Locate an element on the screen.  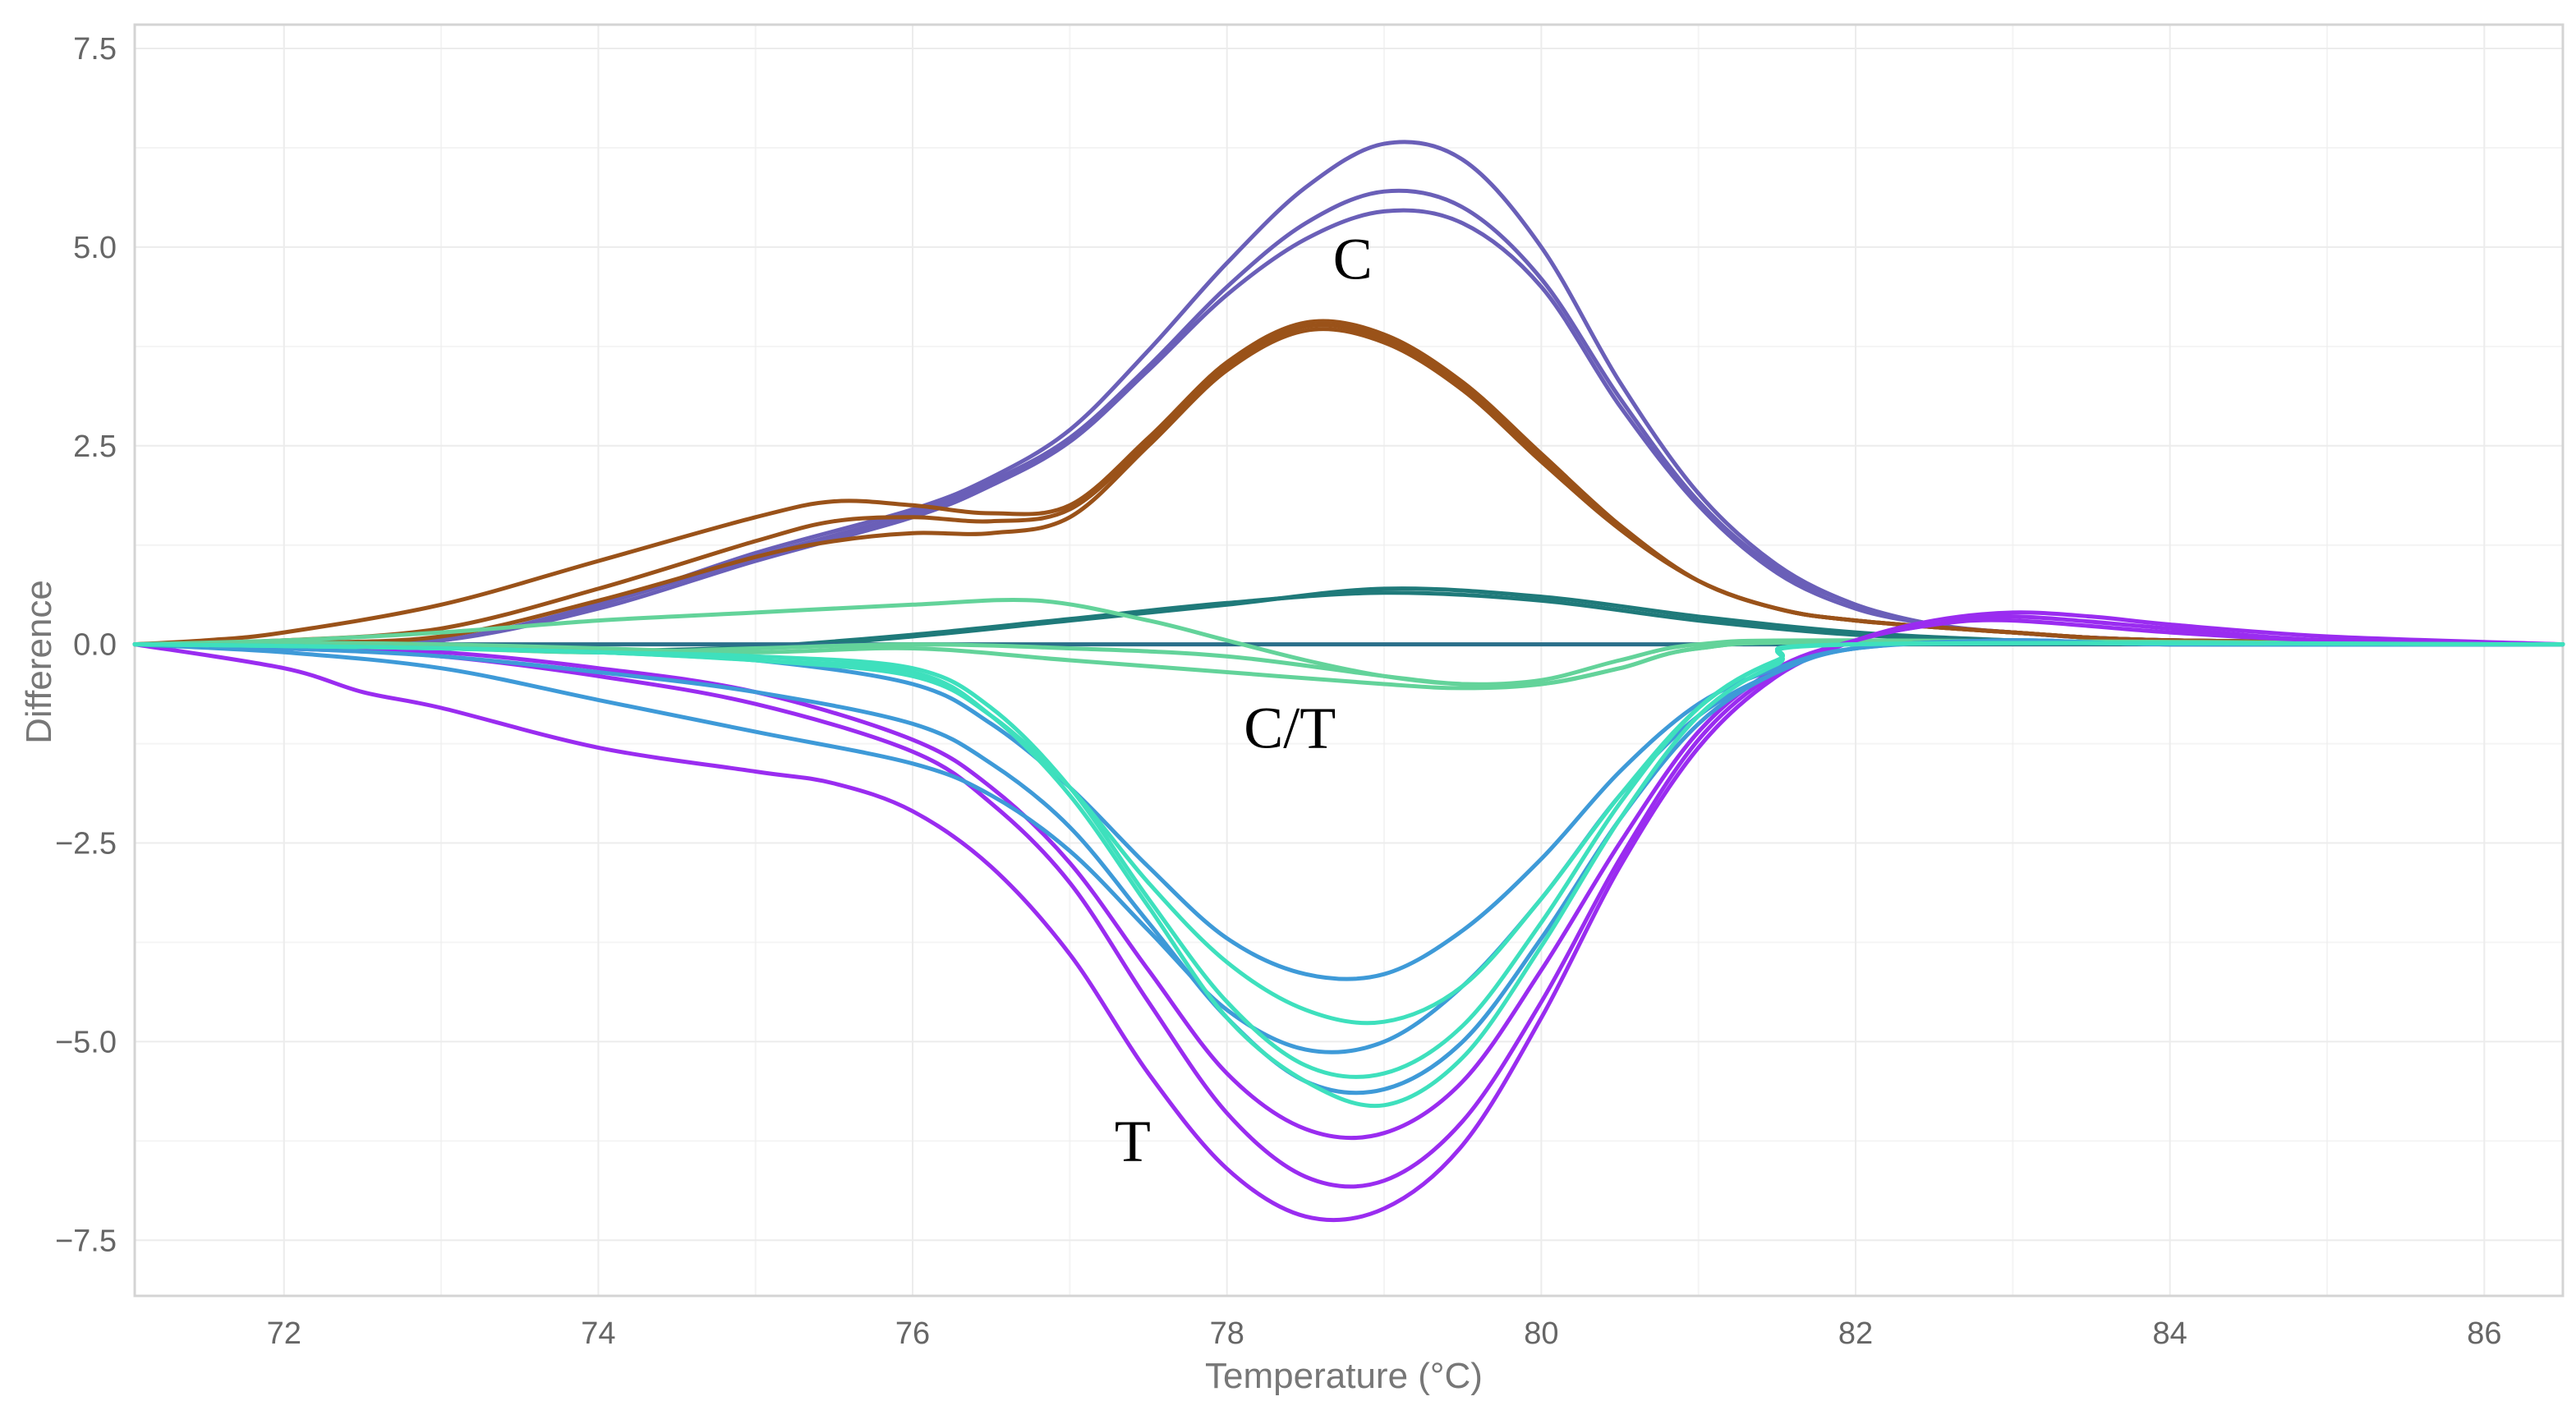
y-tick-label: −2.5 is located at coordinates (86, 844).